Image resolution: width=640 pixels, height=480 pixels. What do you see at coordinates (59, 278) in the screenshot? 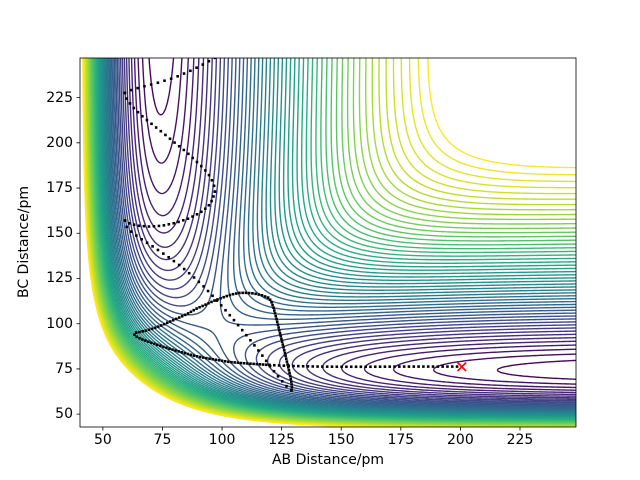
I see `y-tick-label: 125` at bounding box center [59, 278].